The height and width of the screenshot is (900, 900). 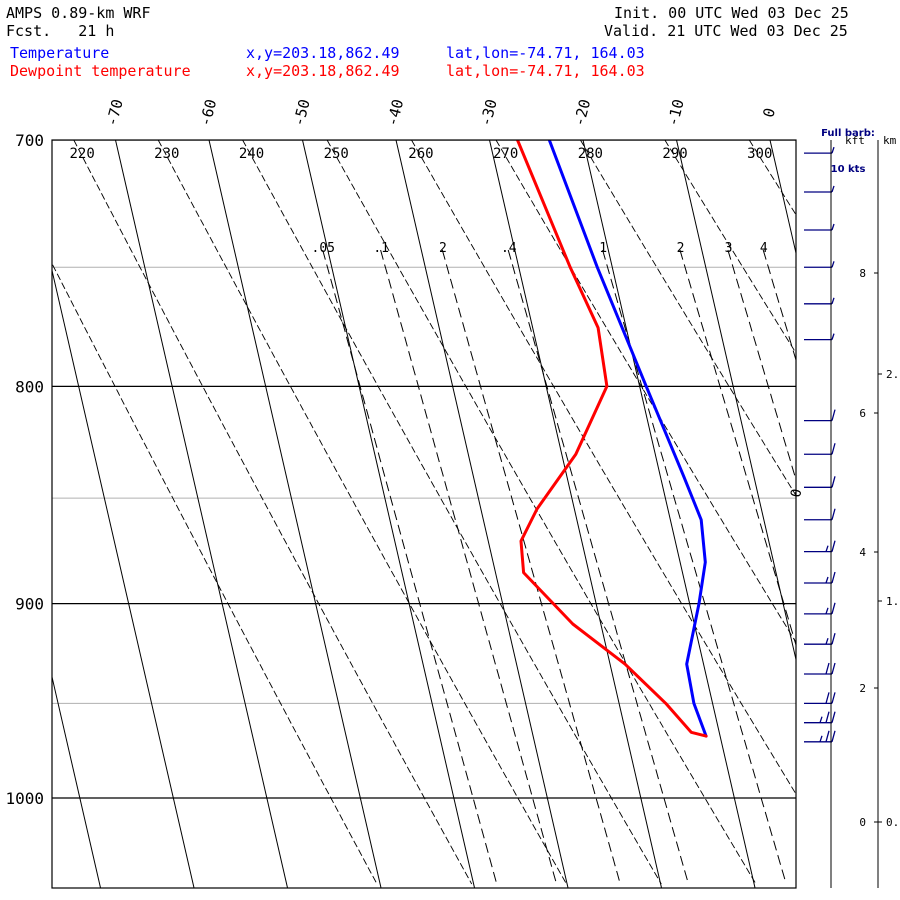 What do you see at coordinates (78, 13) in the screenshot?
I see `model-title: AMPS 0.89-km WRF` at bounding box center [78, 13].